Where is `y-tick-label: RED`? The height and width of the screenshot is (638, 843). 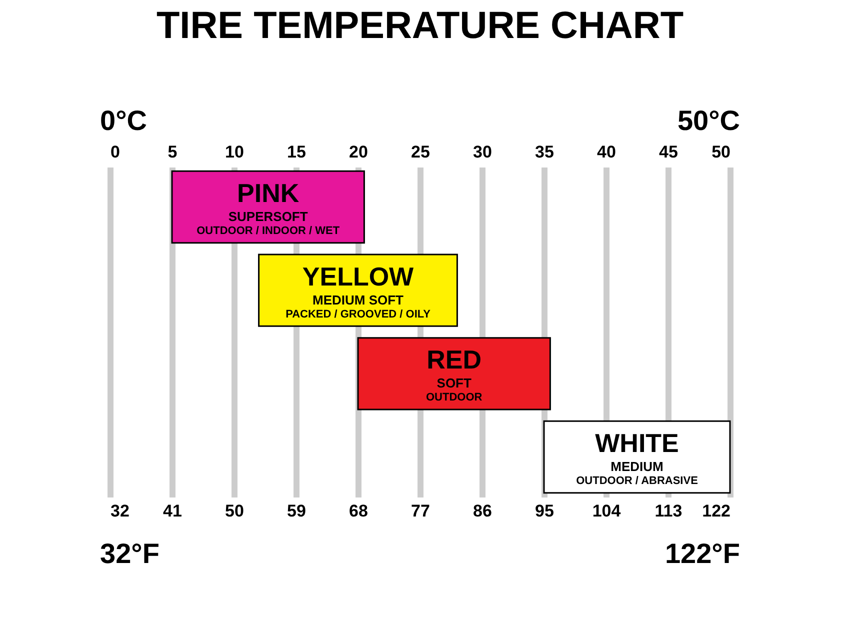 y-tick-label: RED is located at coordinates (454, 359).